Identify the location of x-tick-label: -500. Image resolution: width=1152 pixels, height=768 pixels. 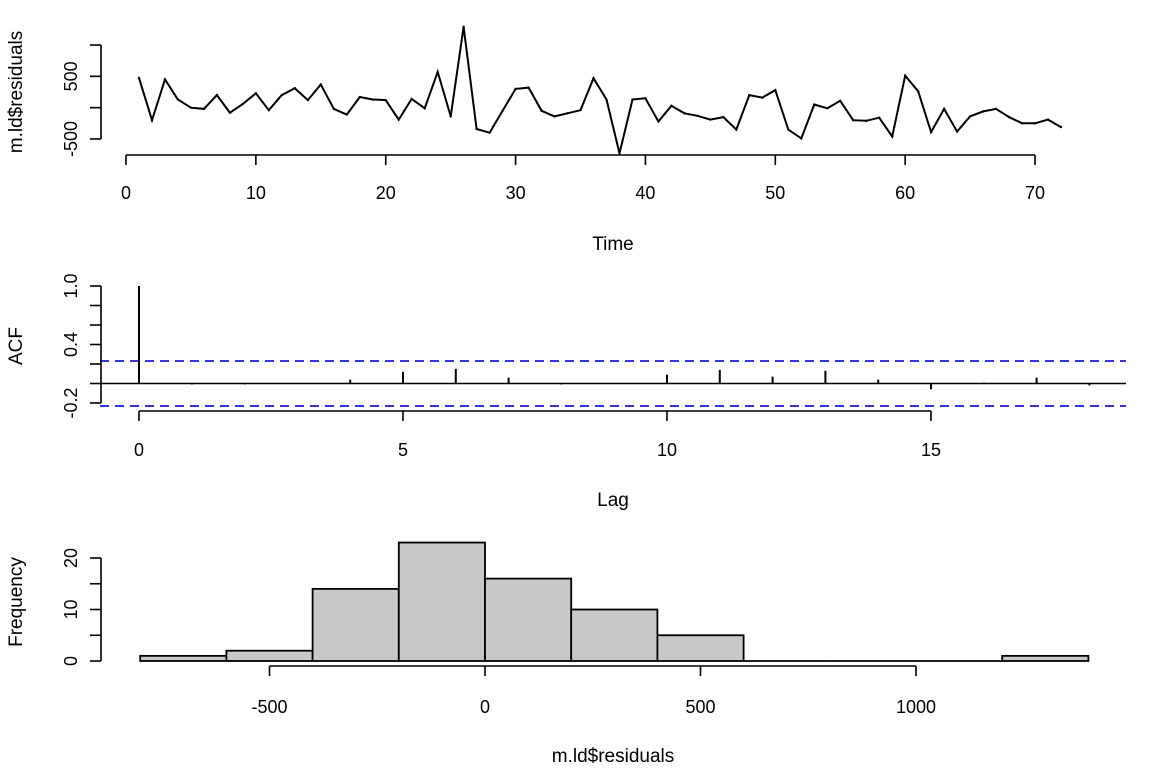
(269, 707).